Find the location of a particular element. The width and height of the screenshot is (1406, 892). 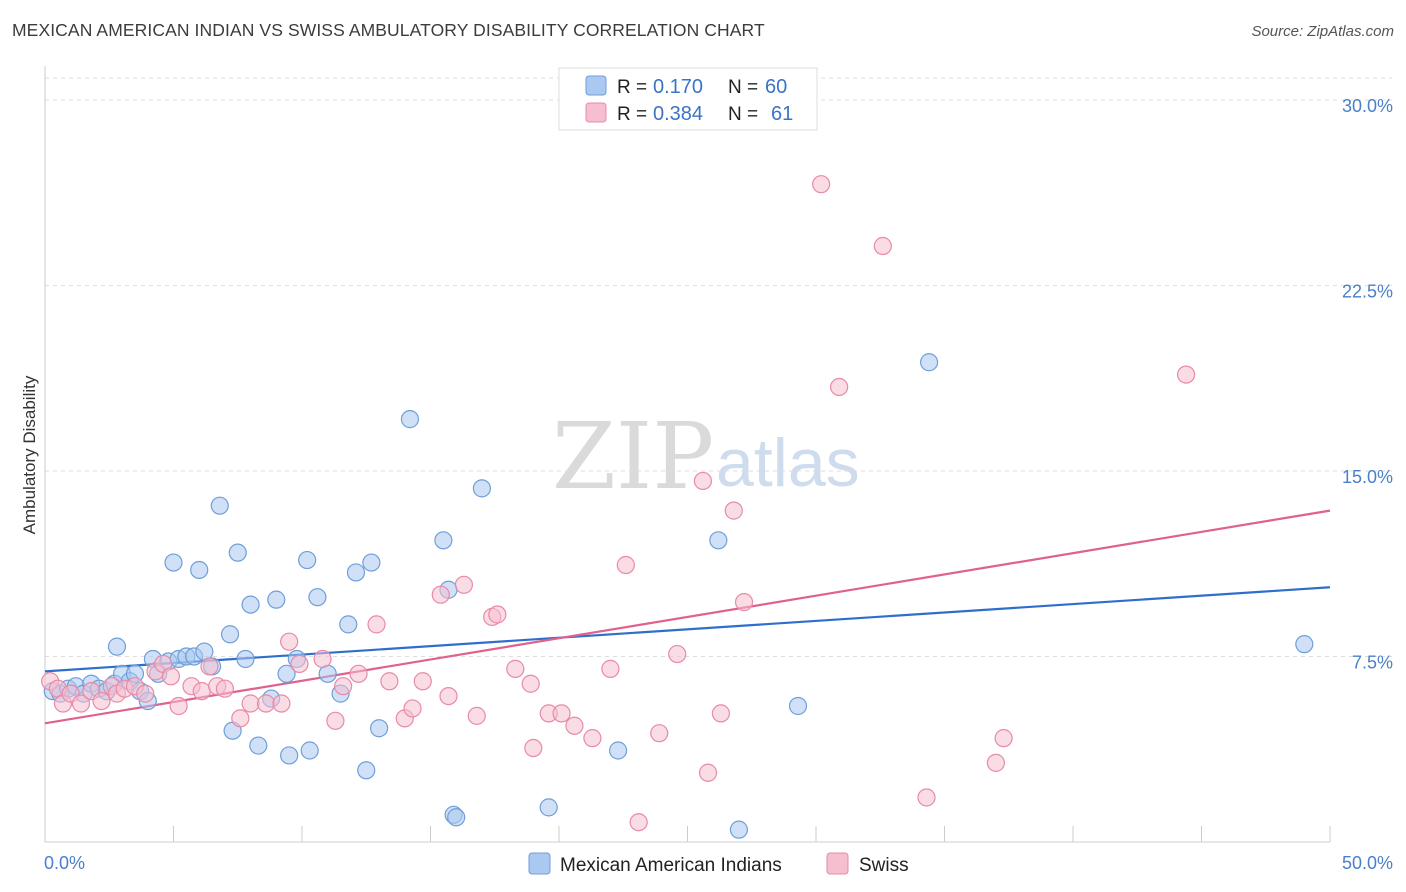

legend-swatch-blue is located at coordinates (596, 85).